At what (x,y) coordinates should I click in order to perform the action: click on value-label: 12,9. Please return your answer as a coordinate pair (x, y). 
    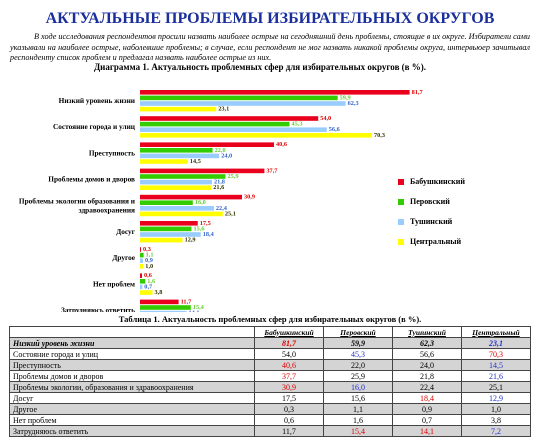
    Looking at the image, I should click on (190, 240).